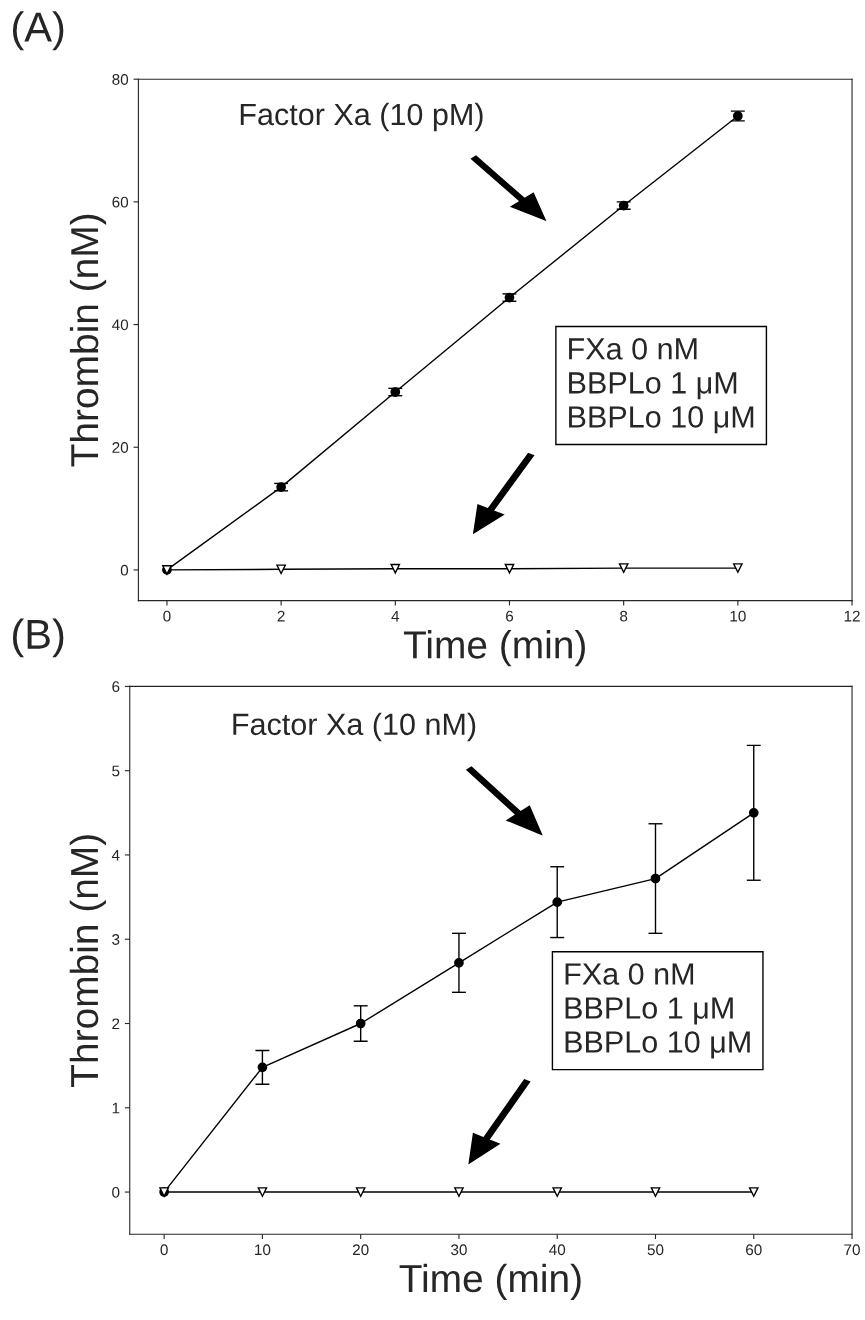 The image size is (865, 1320). What do you see at coordinates (852, 1250) in the screenshot?
I see `x-tick-label: 70` at bounding box center [852, 1250].